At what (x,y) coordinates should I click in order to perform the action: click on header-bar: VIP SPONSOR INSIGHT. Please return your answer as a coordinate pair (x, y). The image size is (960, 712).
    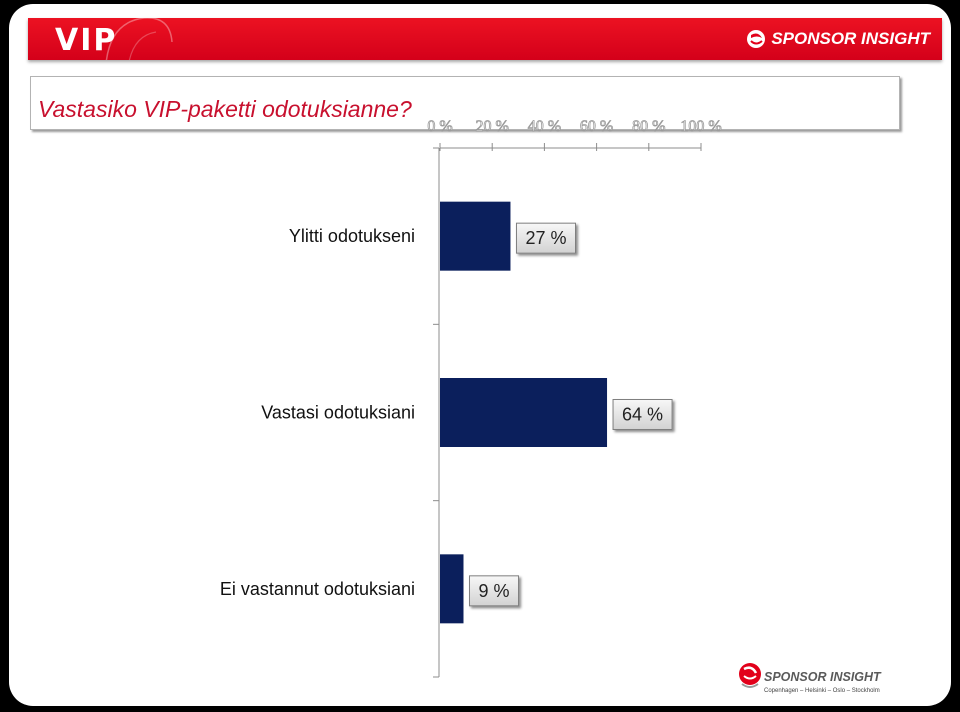
    Looking at the image, I should click on (485, 39).